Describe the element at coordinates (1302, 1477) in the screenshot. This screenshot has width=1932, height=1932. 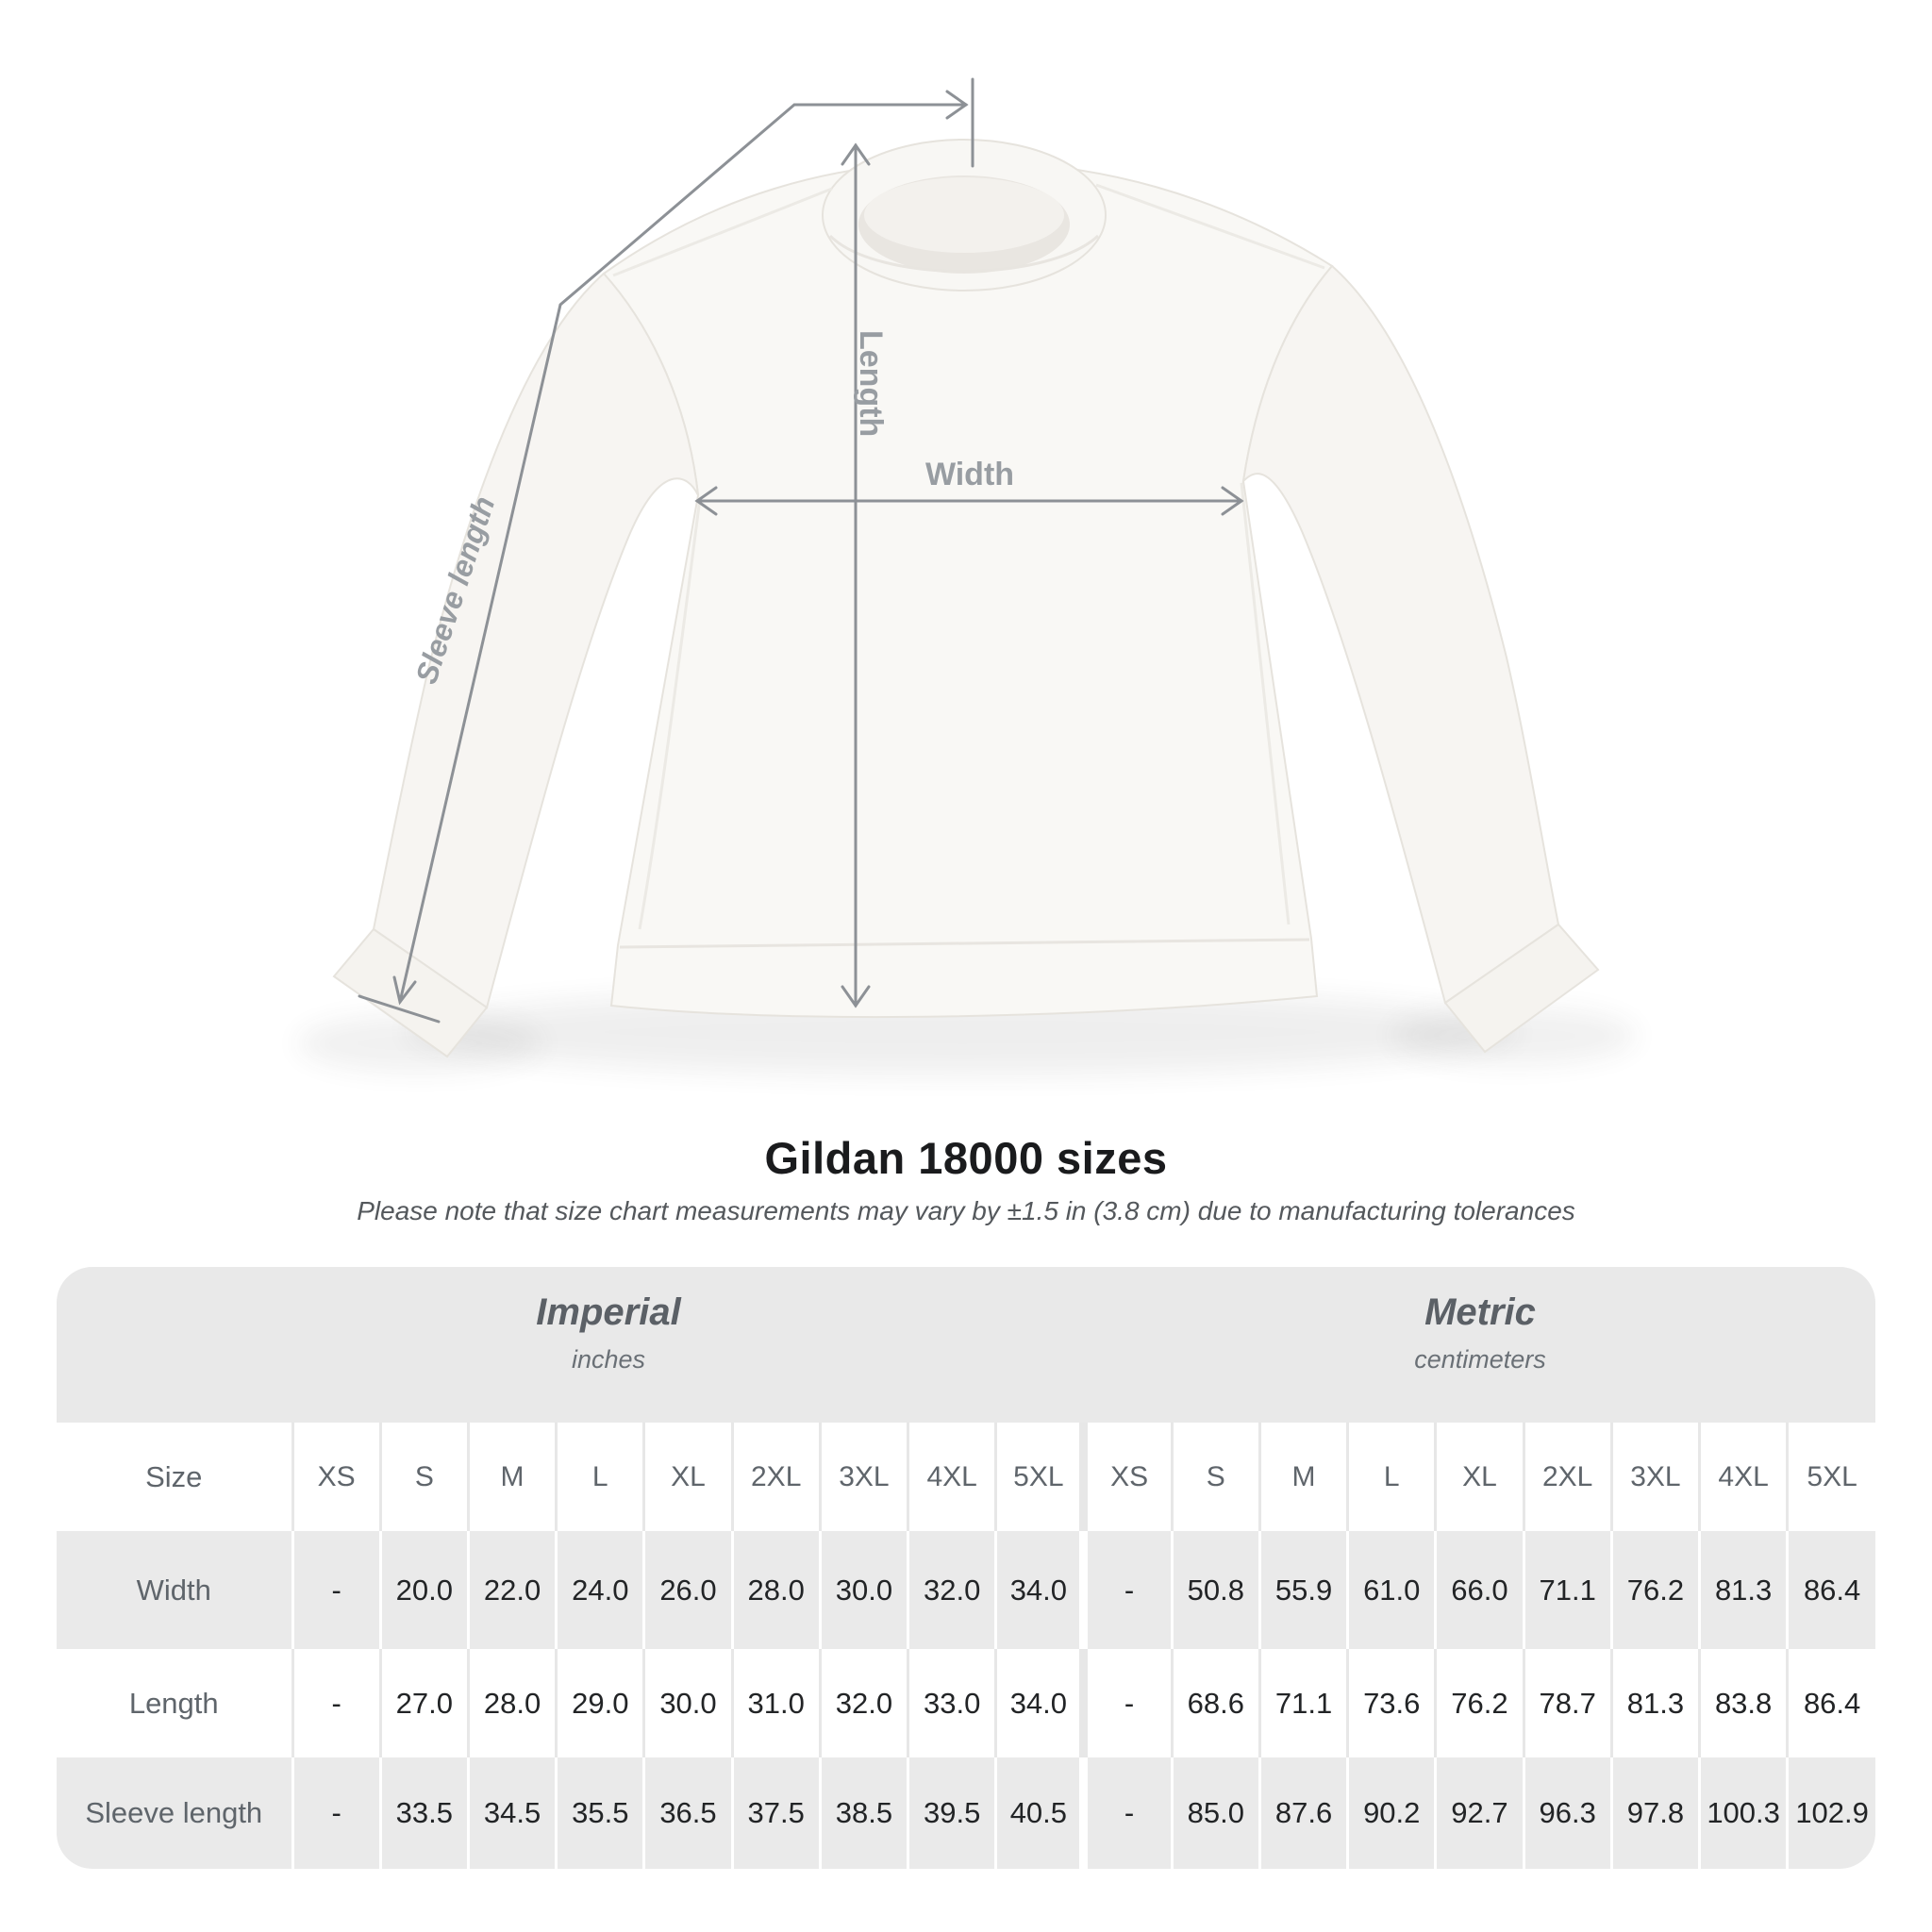
I see `size-header-metric-m: M` at that location.